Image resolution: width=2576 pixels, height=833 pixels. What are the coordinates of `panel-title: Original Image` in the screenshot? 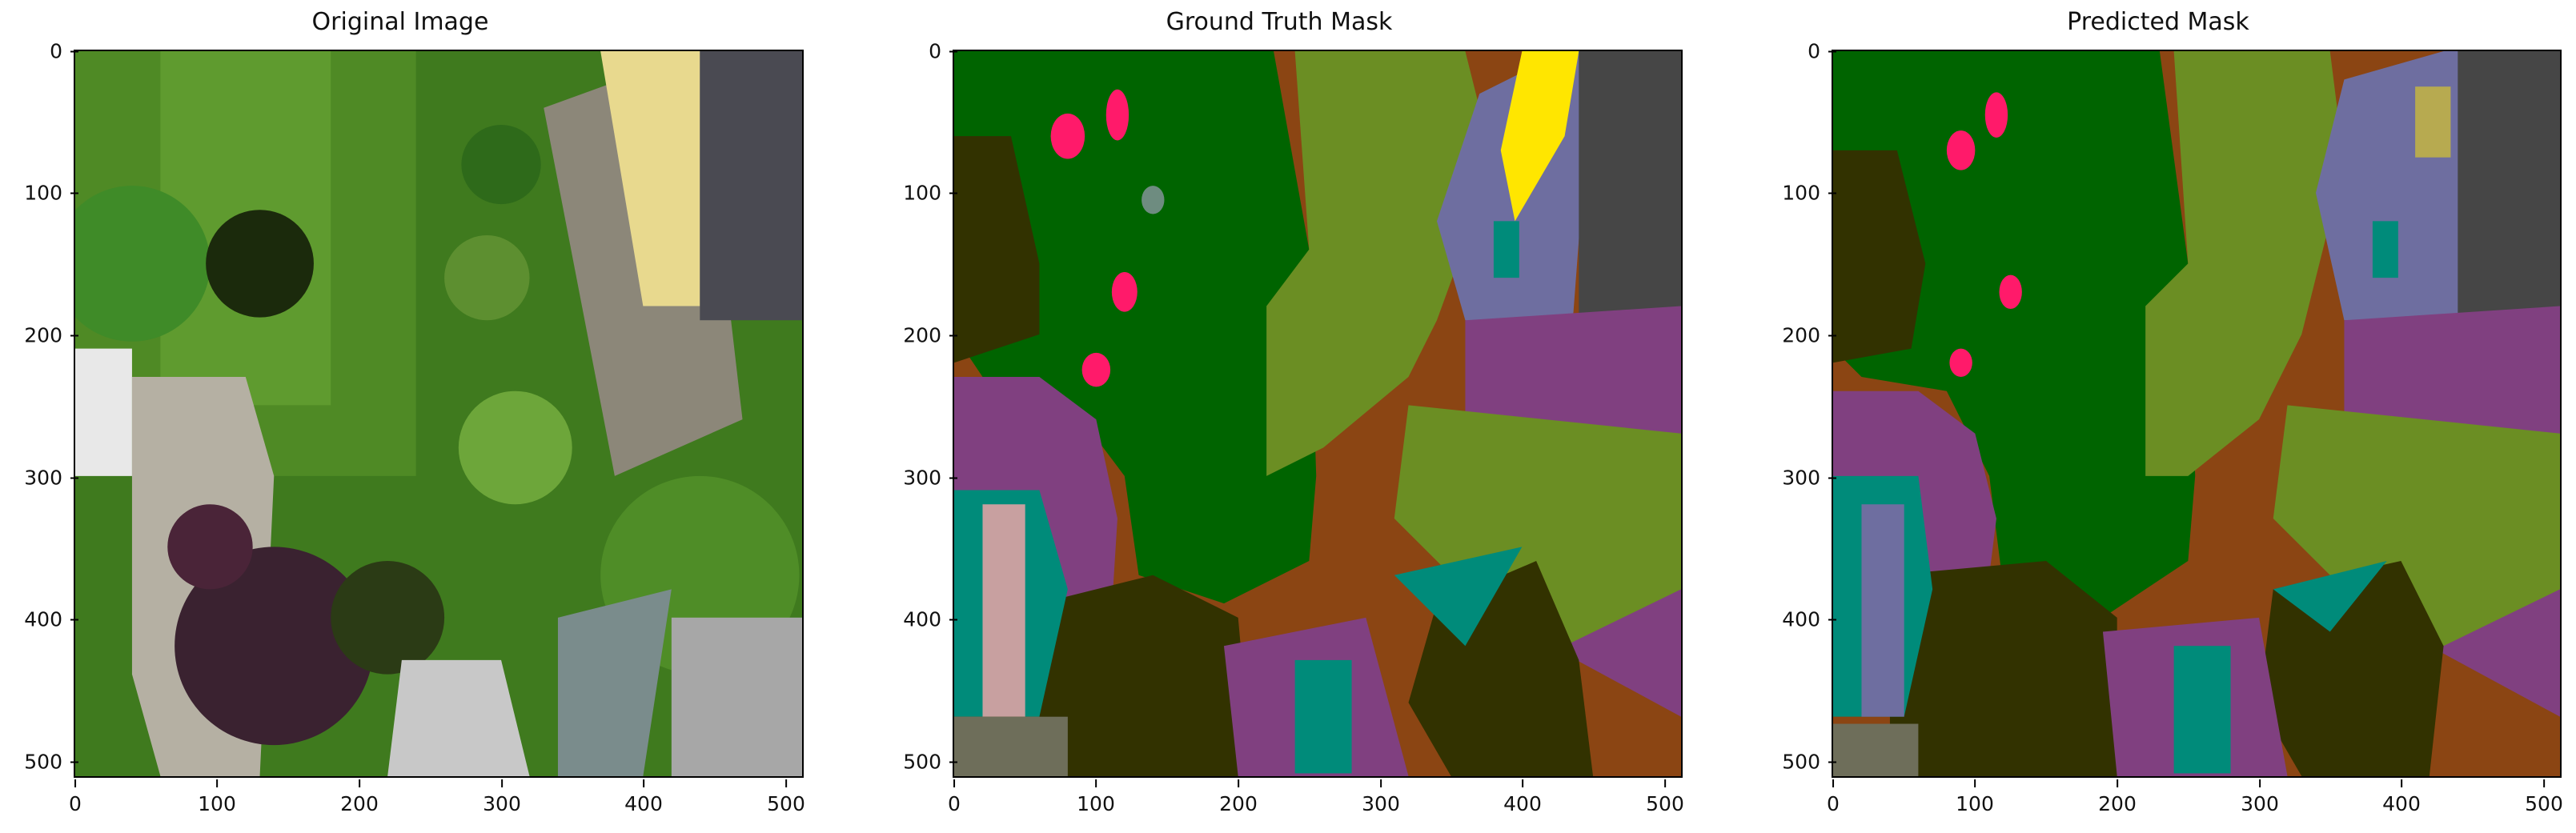 It's located at (400, 22).